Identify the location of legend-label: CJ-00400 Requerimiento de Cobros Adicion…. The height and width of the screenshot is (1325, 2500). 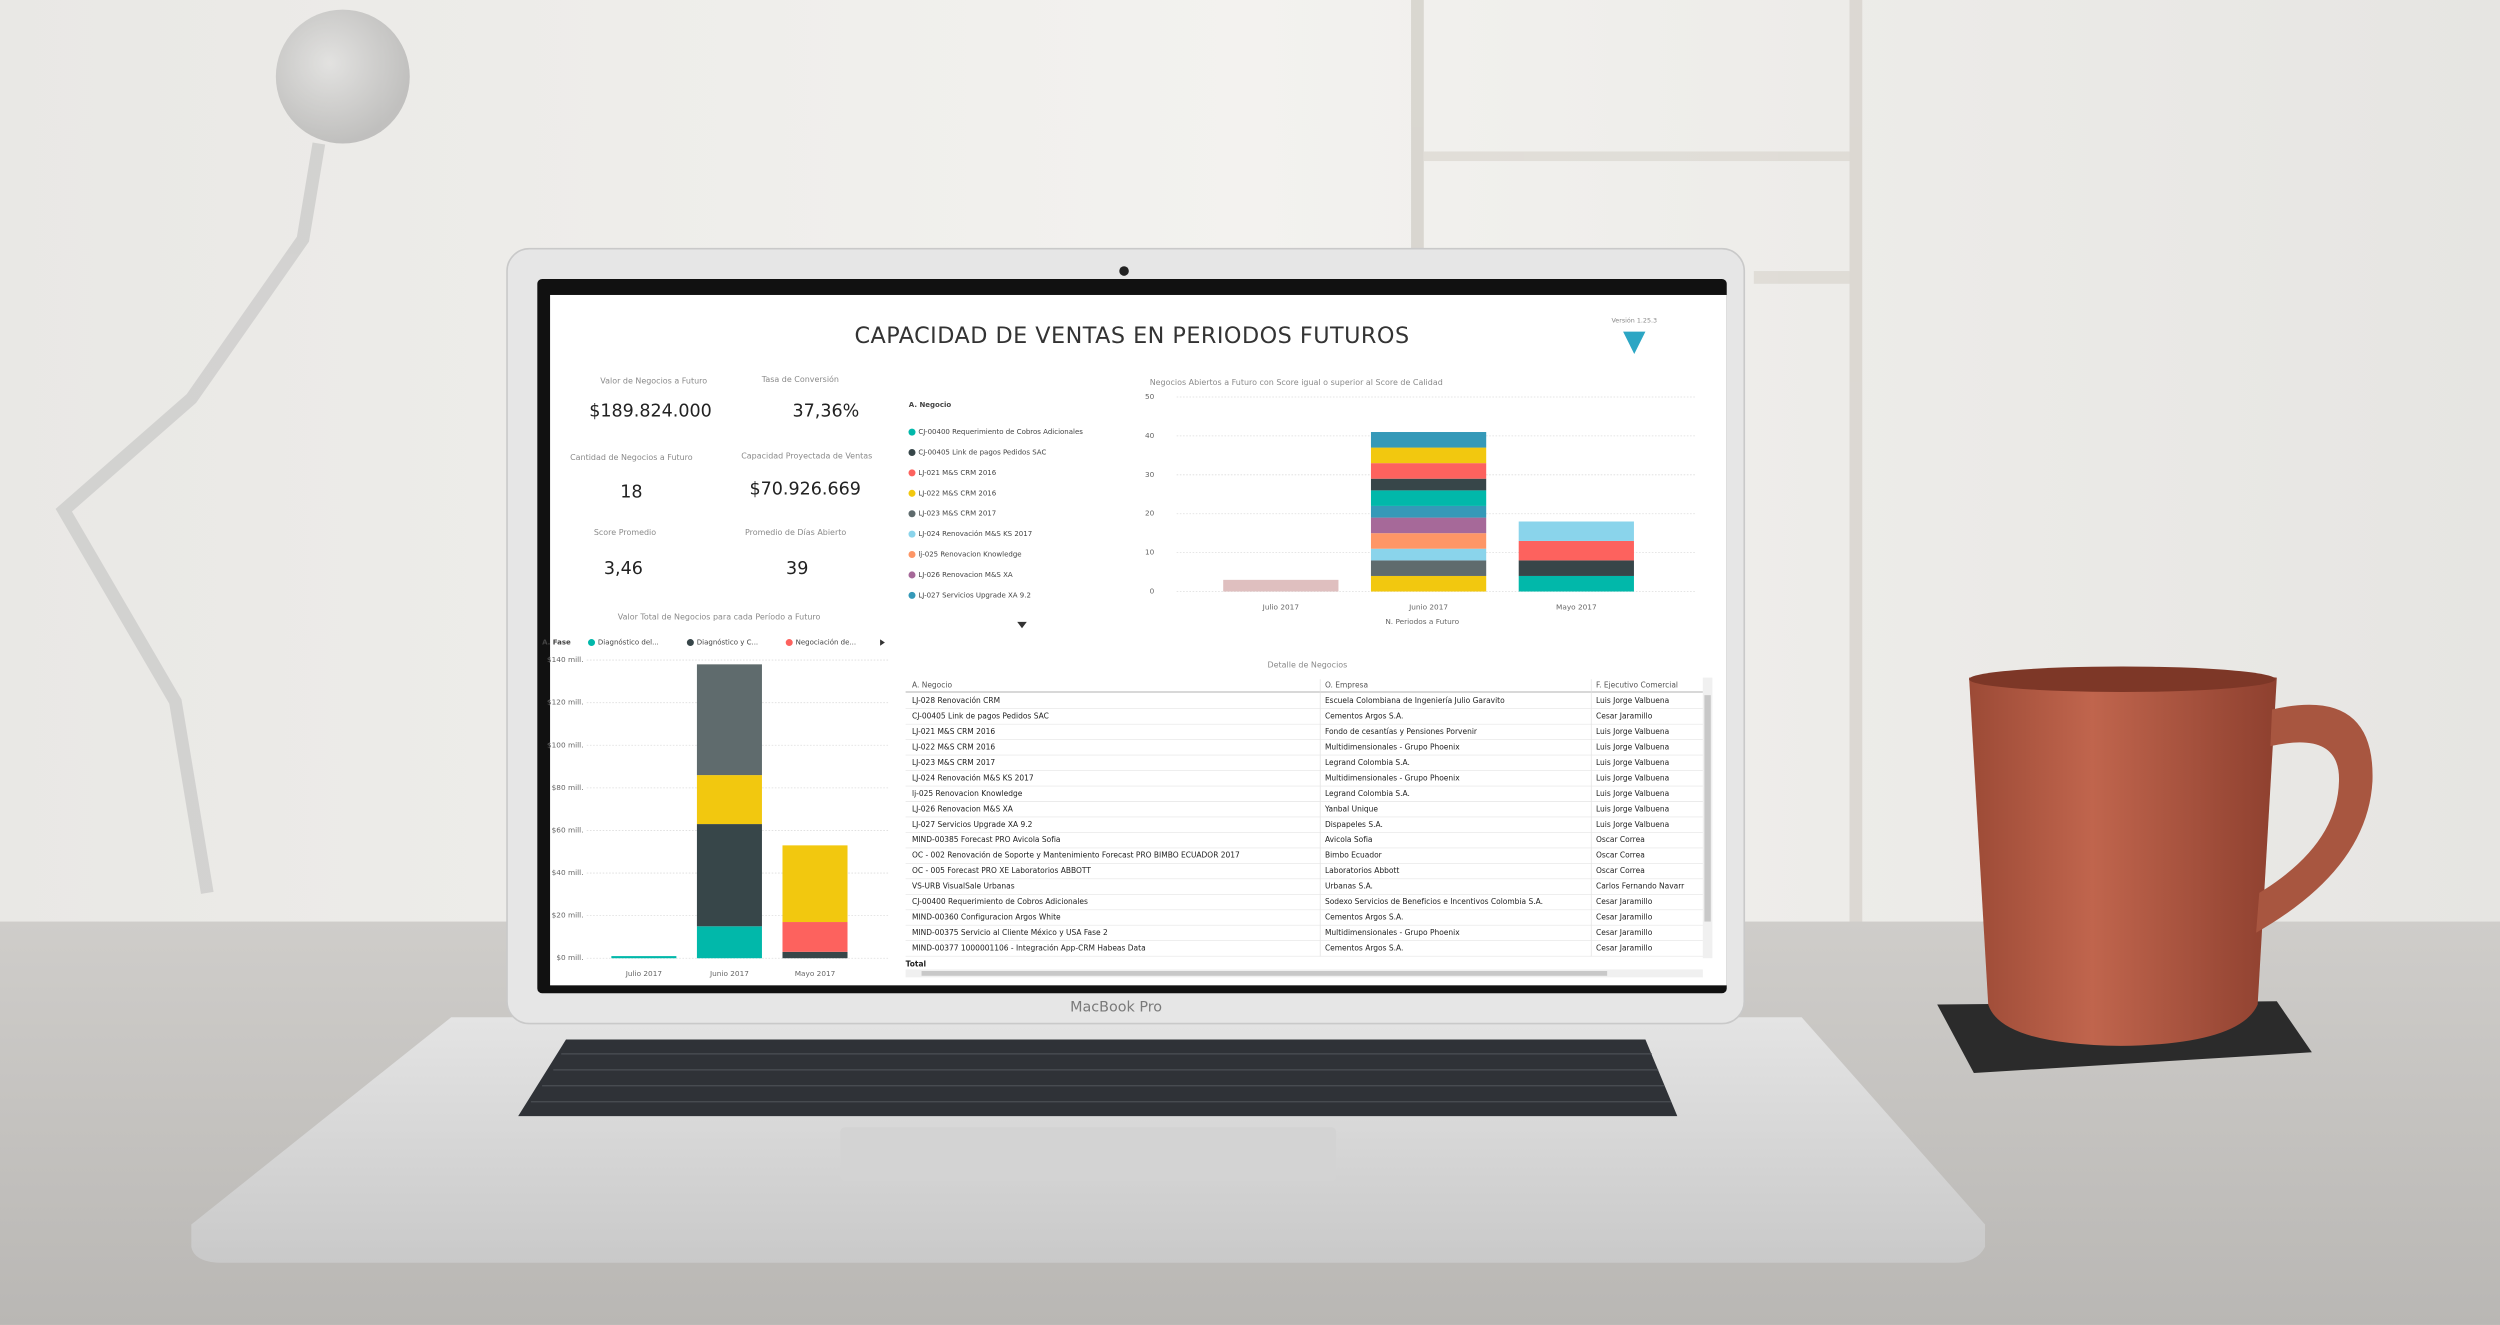
(1000, 431).